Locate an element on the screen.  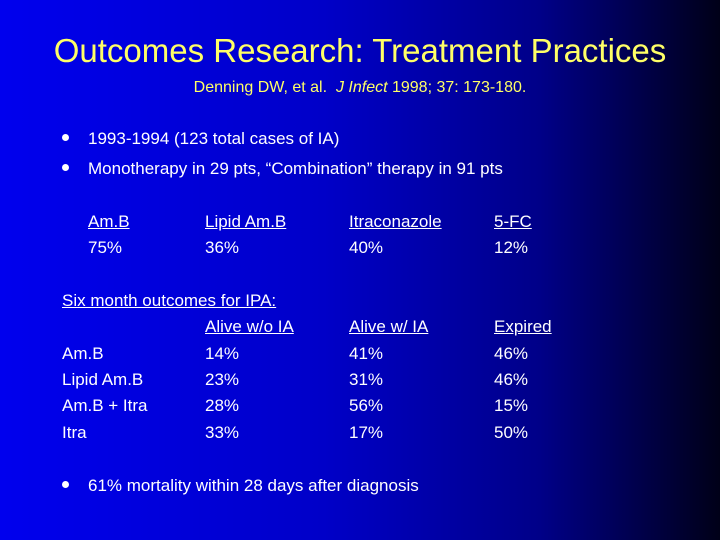
outcomes-value: 41% is located at coordinates (366, 353).